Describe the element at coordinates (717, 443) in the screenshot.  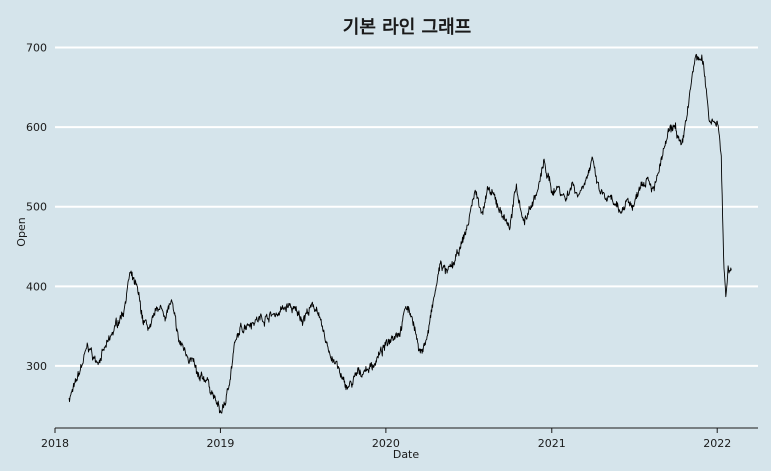
I see `x-tick-label: 2022` at that location.